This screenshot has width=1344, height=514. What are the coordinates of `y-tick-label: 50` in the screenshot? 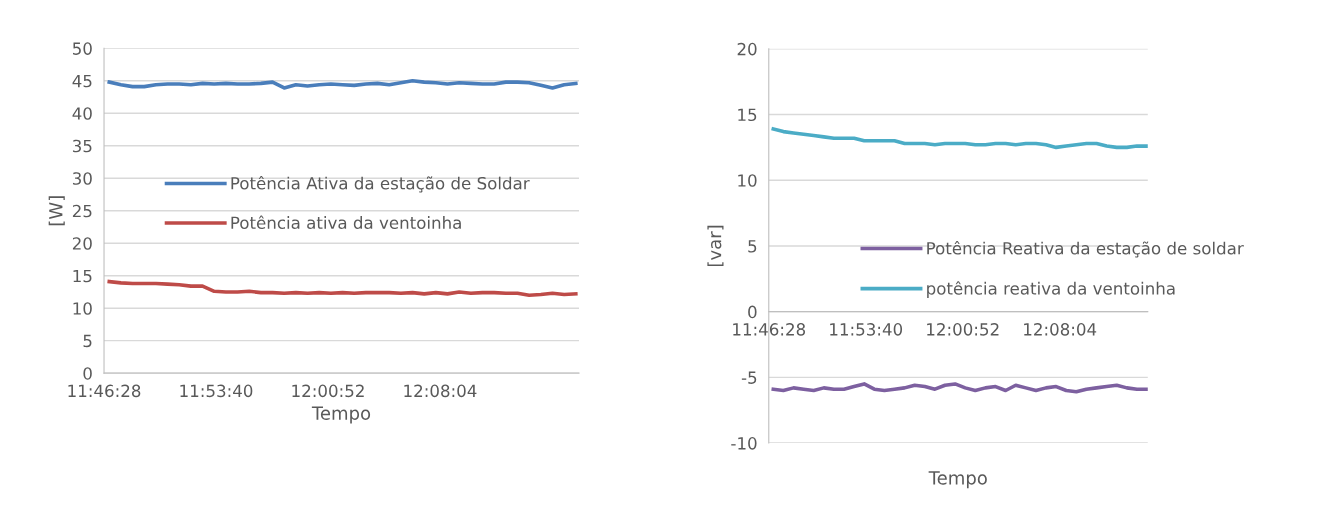 It's located at (82, 48).